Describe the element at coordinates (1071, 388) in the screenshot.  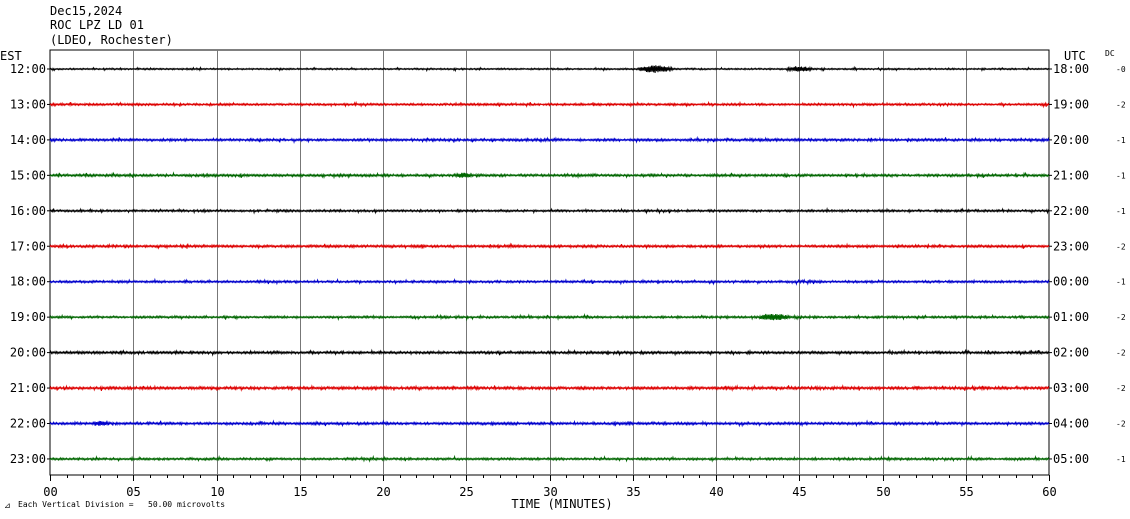
I see `utc-hour-label: 03:00` at that location.